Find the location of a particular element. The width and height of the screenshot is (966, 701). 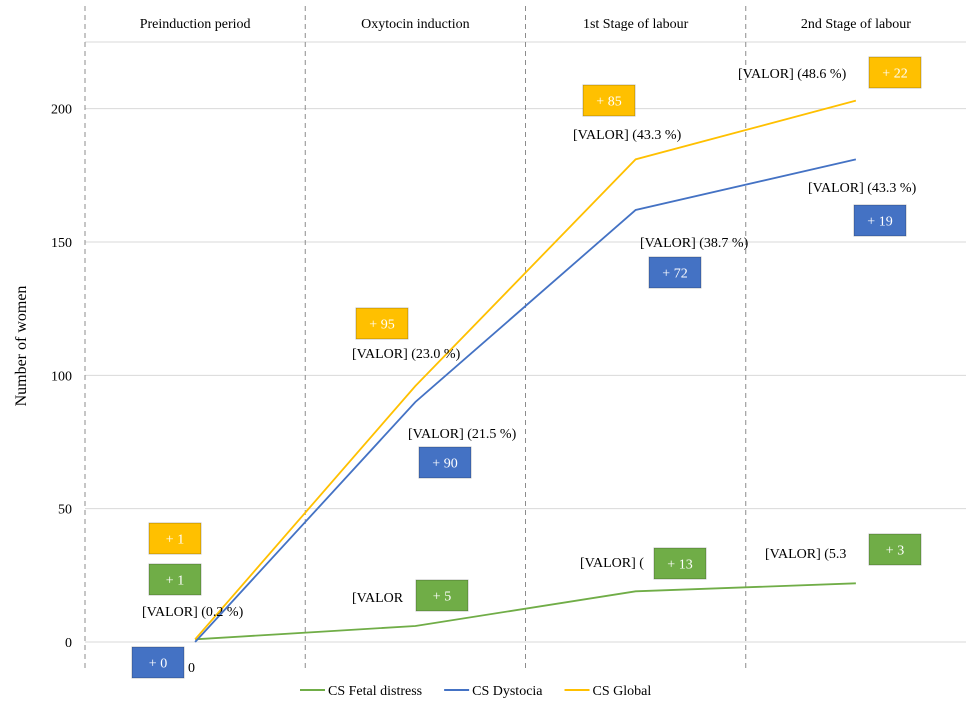

increment-label: + 19 is located at coordinates (879, 222).